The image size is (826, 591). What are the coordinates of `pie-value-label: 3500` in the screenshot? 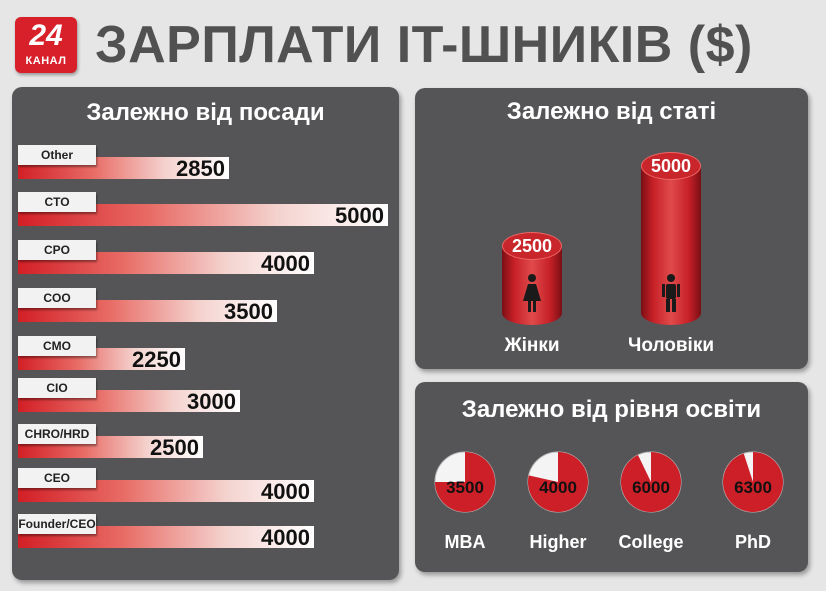 It's located at (465, 487).